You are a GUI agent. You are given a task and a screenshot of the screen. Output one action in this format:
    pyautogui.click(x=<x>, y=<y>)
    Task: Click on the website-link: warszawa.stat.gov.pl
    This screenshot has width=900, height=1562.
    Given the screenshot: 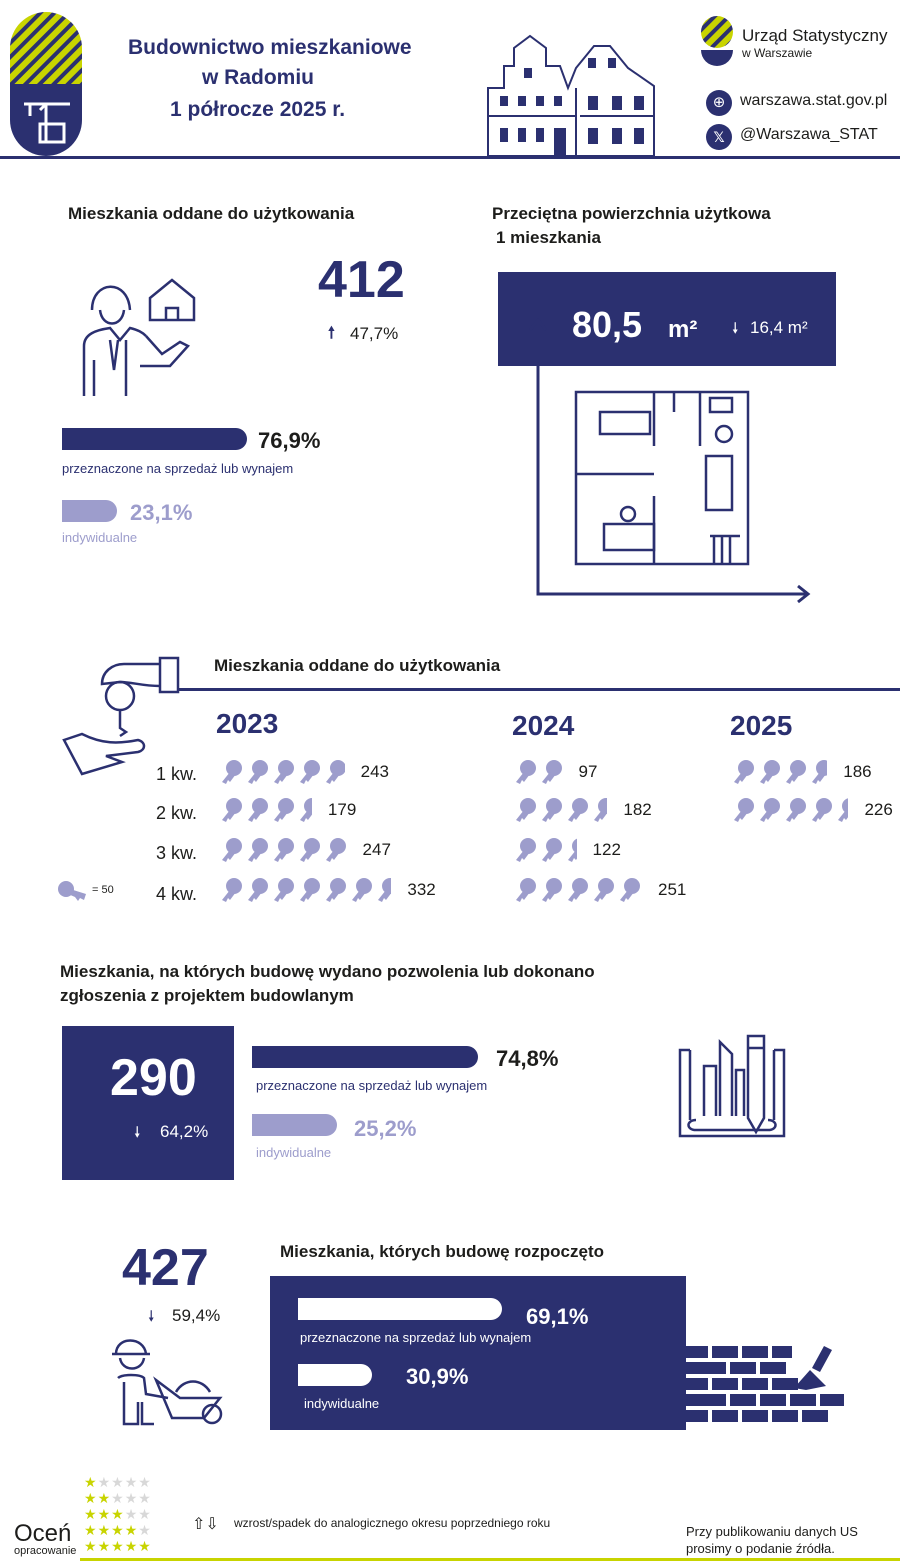 What is the action you would take?
    pyautogui.click(x=814, y=100)
    